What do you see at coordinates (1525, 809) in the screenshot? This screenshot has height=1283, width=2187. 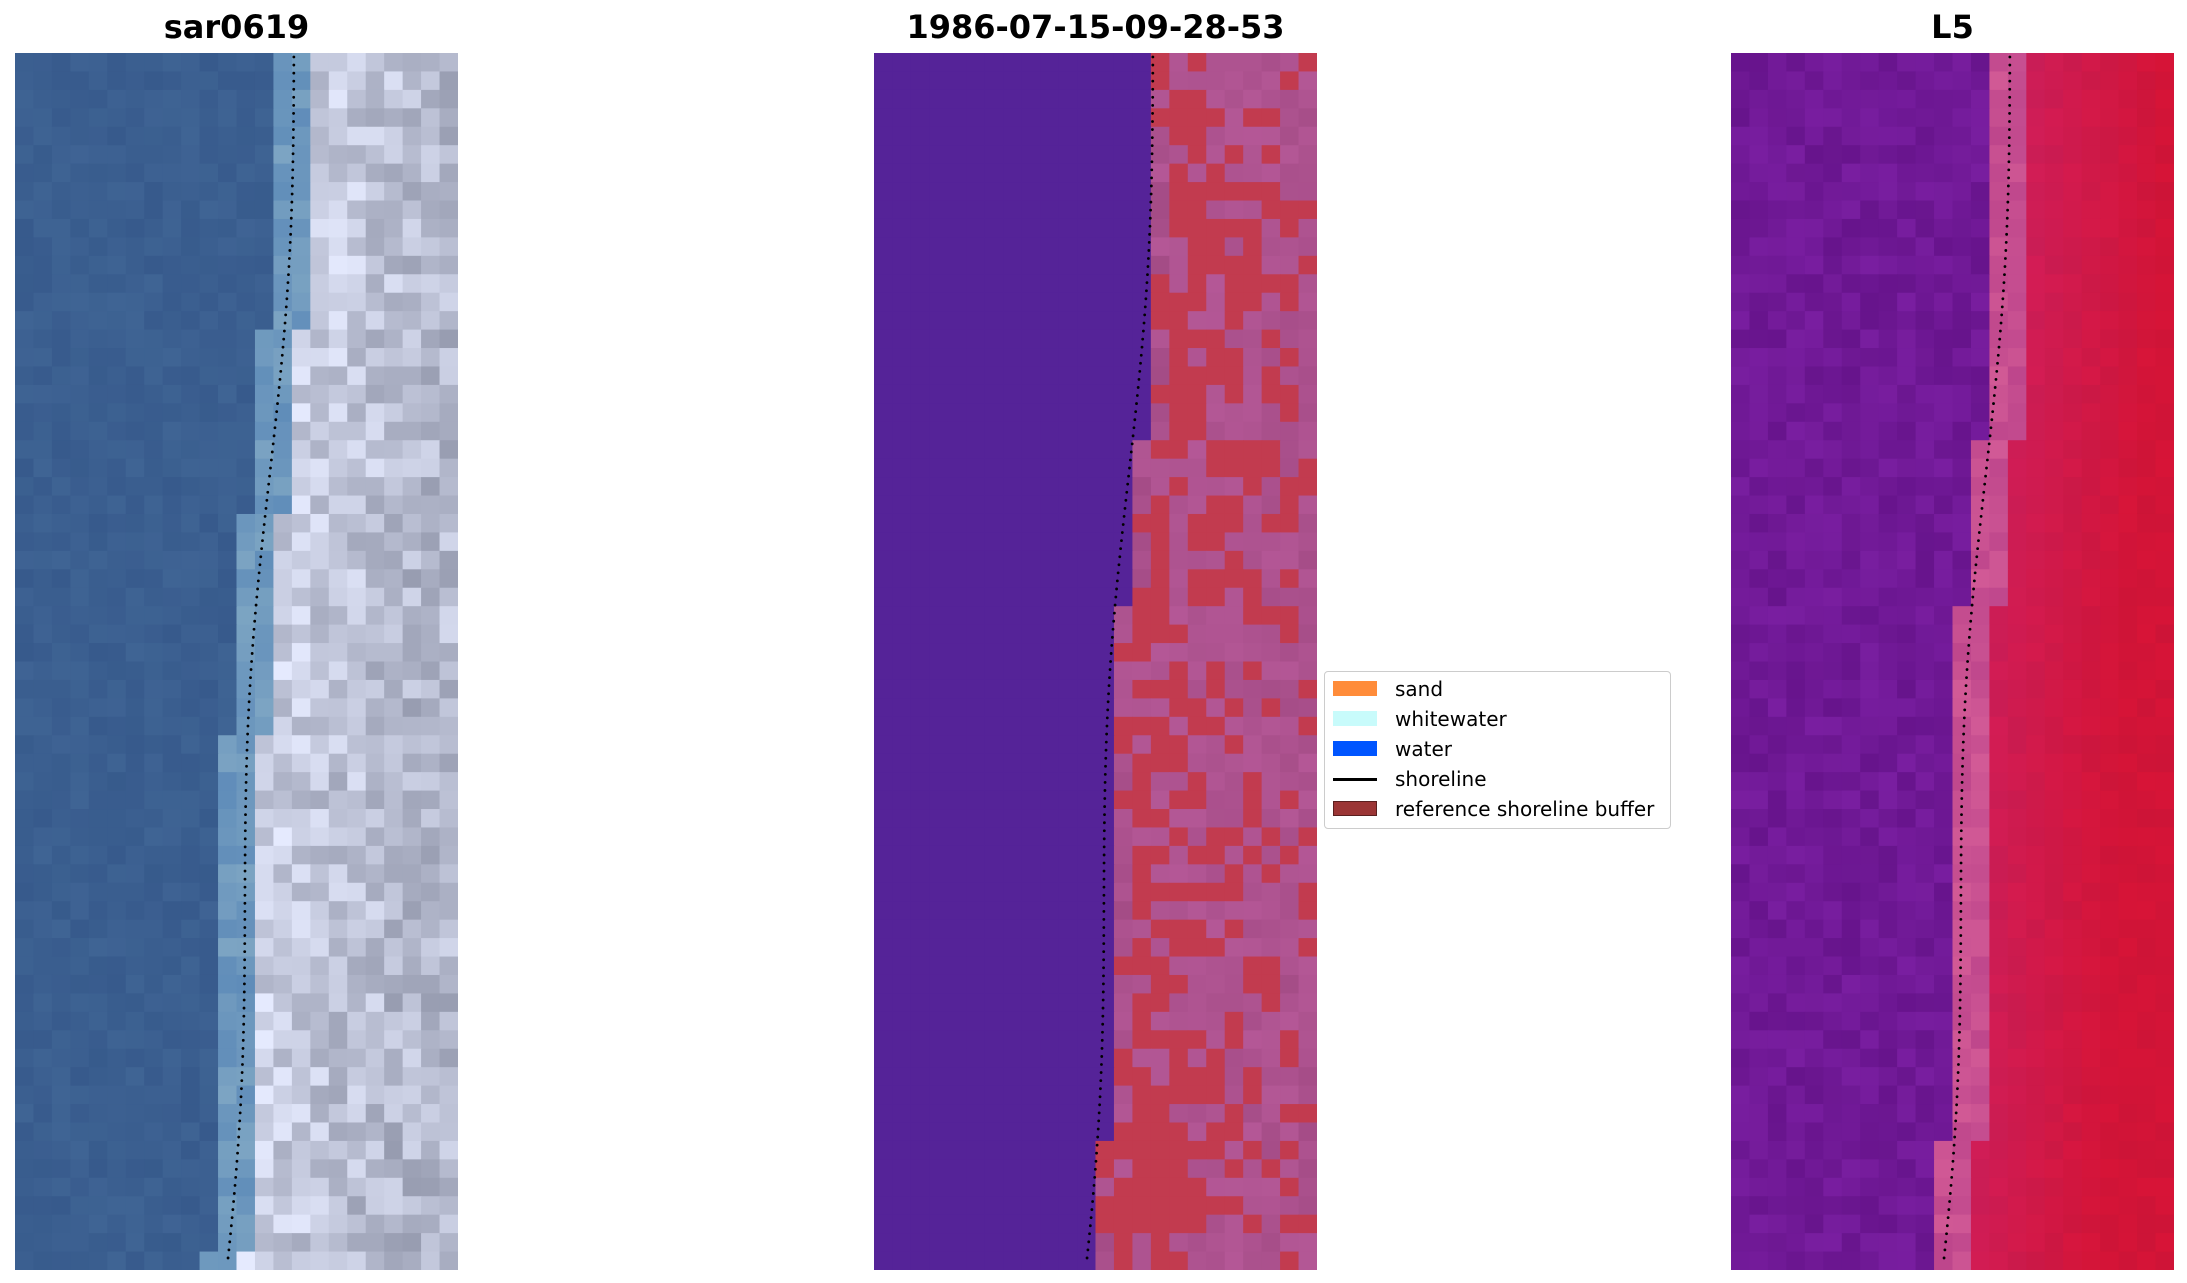 I see `legend-label-reference-buffer: reference shoreline buffer` at bounding box center [1525, 809].